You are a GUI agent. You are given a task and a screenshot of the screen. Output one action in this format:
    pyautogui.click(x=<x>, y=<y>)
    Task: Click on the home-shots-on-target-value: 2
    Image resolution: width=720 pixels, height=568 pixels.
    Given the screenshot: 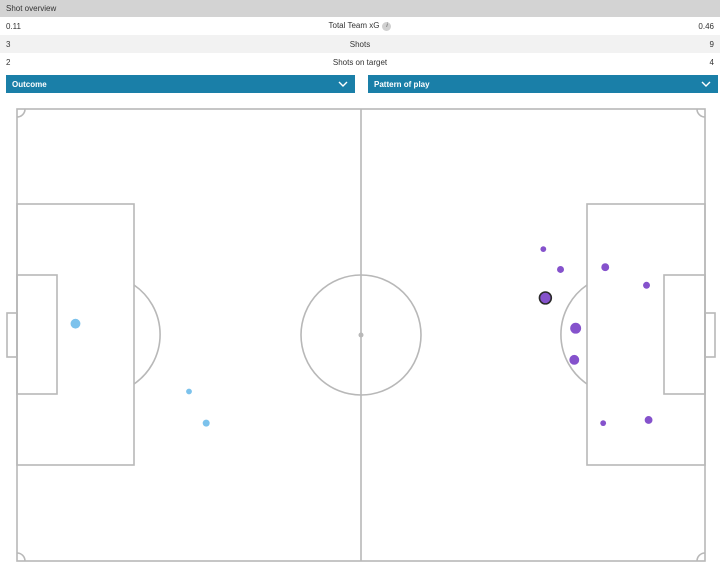 What is the action you would take?
    pyautogui.click(x=8, y=62)
    